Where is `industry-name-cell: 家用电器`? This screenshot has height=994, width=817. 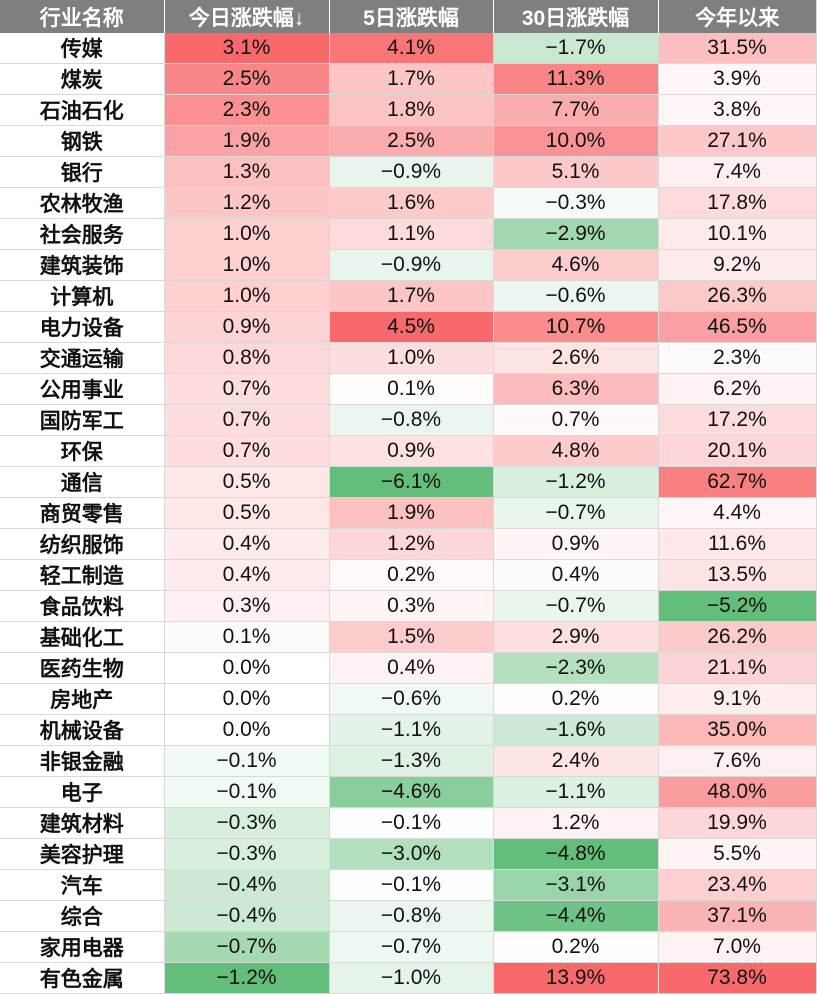 industry-name-cell: 家用电器 is located at coordinates (82, 947).